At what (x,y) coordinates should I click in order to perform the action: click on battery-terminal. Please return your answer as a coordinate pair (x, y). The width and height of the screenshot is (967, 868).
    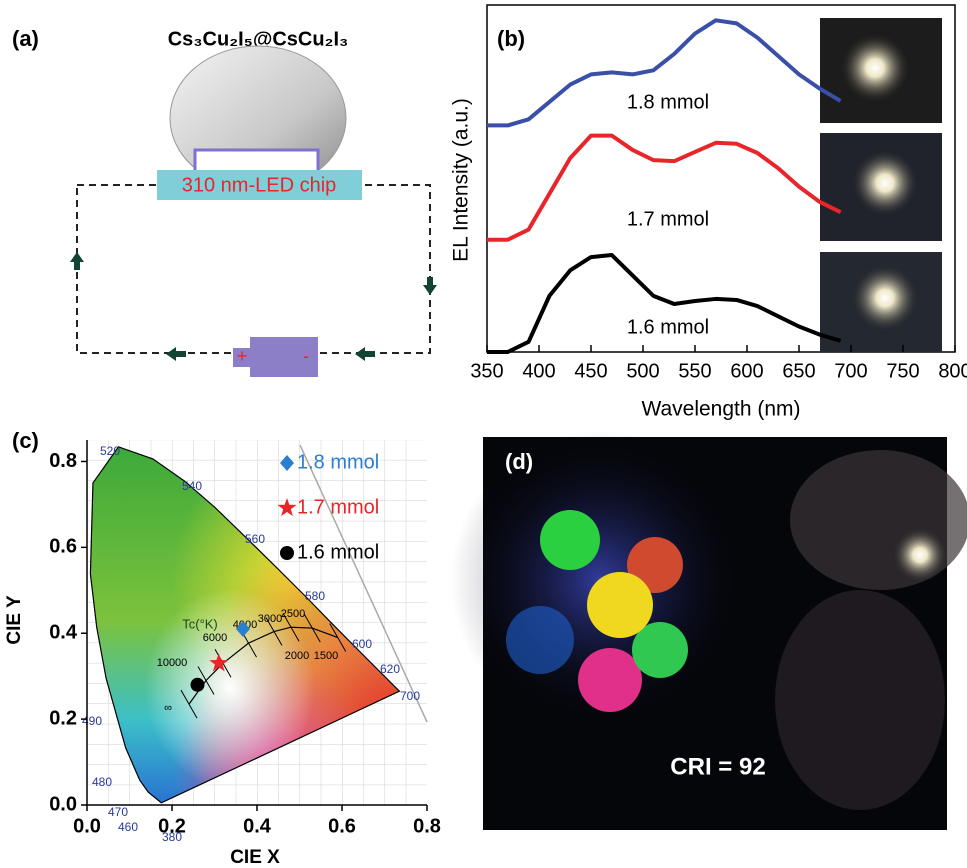
    Looking at the image, I should click on (242, 357).